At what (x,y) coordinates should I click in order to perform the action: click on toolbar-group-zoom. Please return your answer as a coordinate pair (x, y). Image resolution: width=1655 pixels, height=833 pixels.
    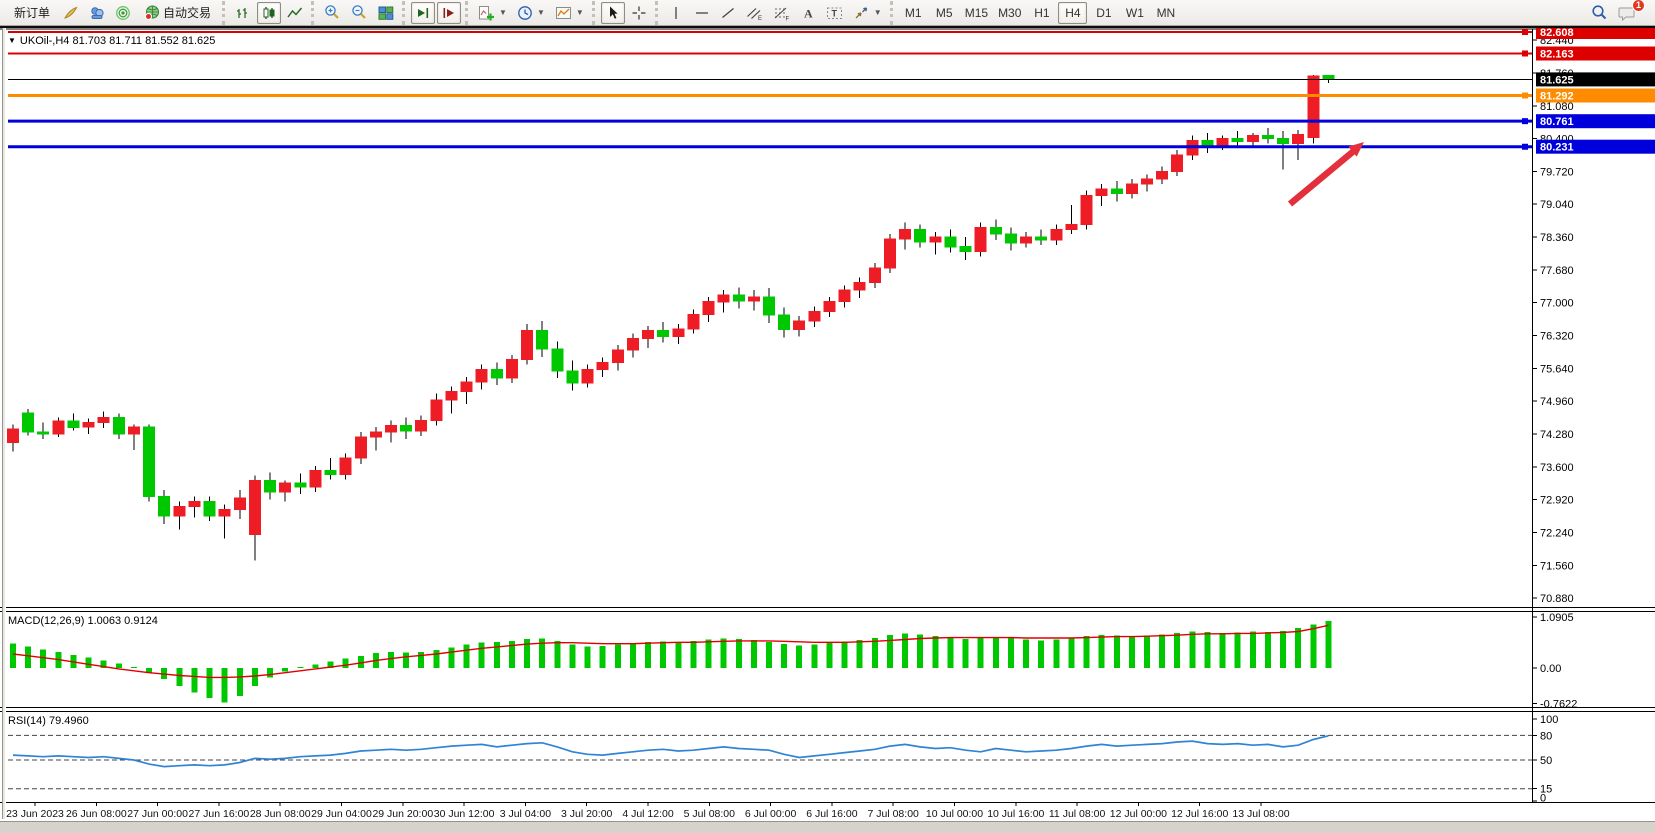
    Looking at the image, I should click on (355, 12).